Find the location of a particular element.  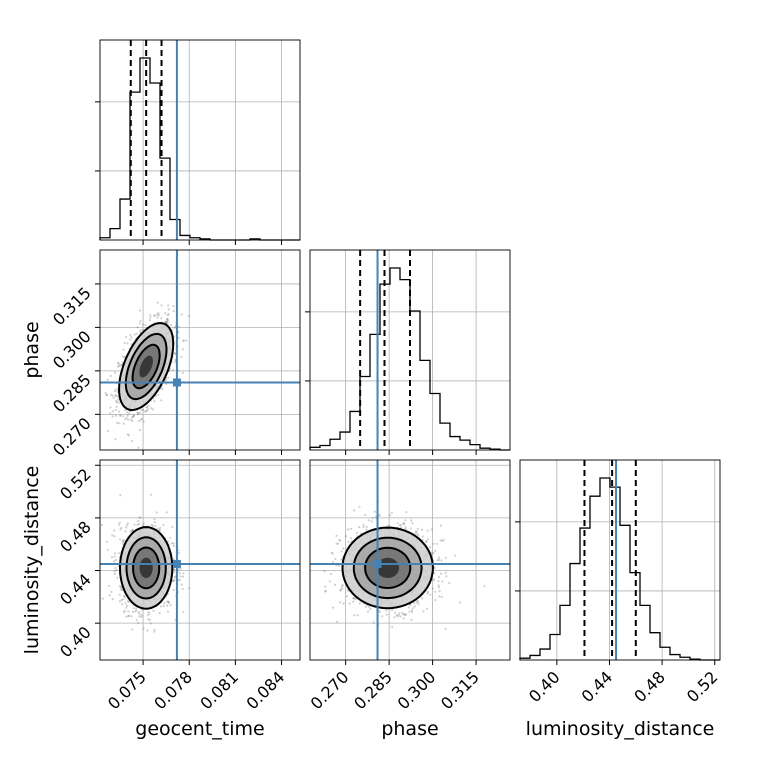

y-tick-label-luminosity_distance-1: 0.44 is located at coordinates (75, 589).